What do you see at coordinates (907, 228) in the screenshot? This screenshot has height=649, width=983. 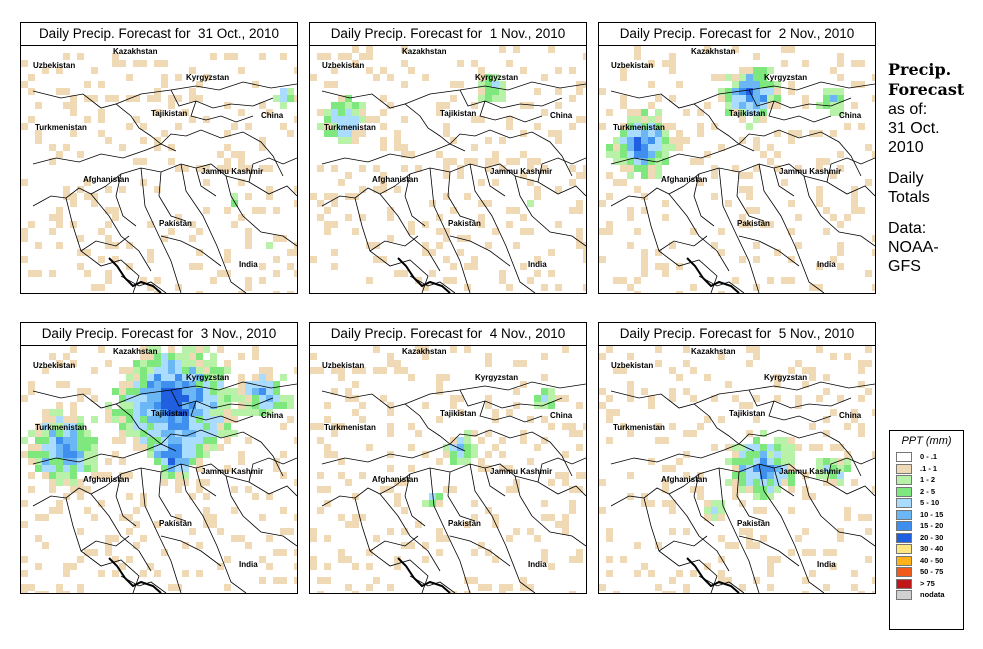 I see `caption-data-line1: Data:` at bounding box center [907, 228].